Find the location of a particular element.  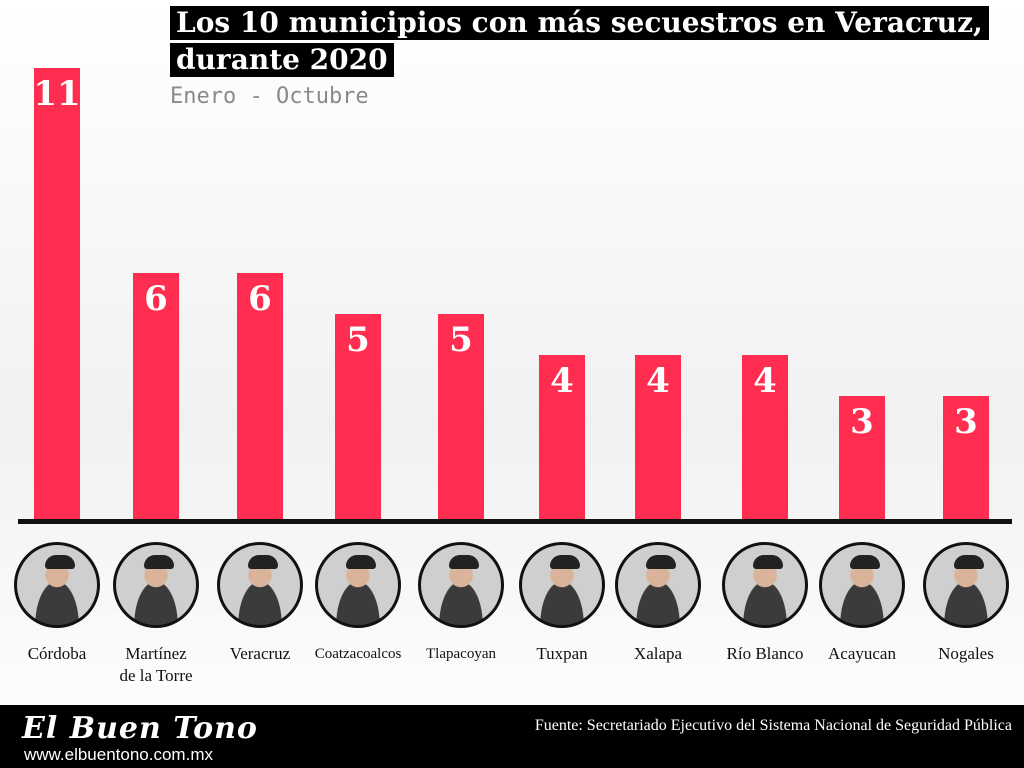

category-label: Río Blanco is located at coordinates (765, 653).